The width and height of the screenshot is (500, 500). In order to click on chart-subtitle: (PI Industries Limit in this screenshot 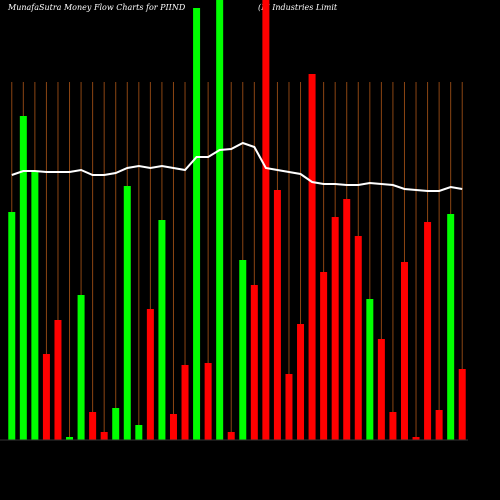, I will do `click(298, 7)`.